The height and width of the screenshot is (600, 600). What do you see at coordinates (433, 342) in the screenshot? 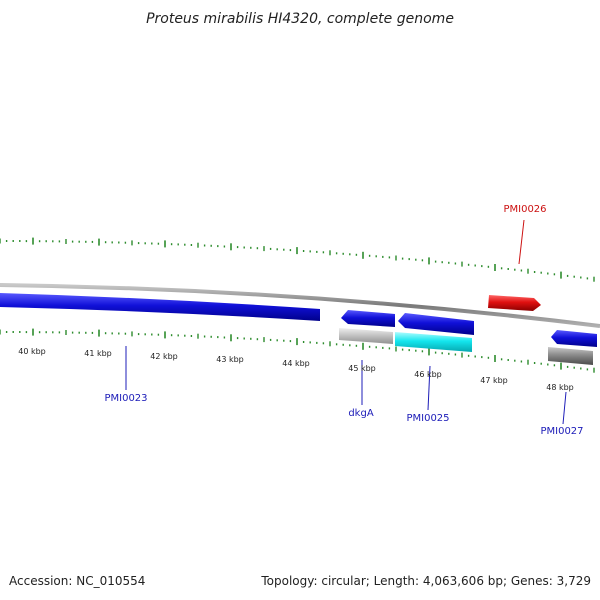
I see `feature-pmi0025-track` at bounding box center [433, 342].